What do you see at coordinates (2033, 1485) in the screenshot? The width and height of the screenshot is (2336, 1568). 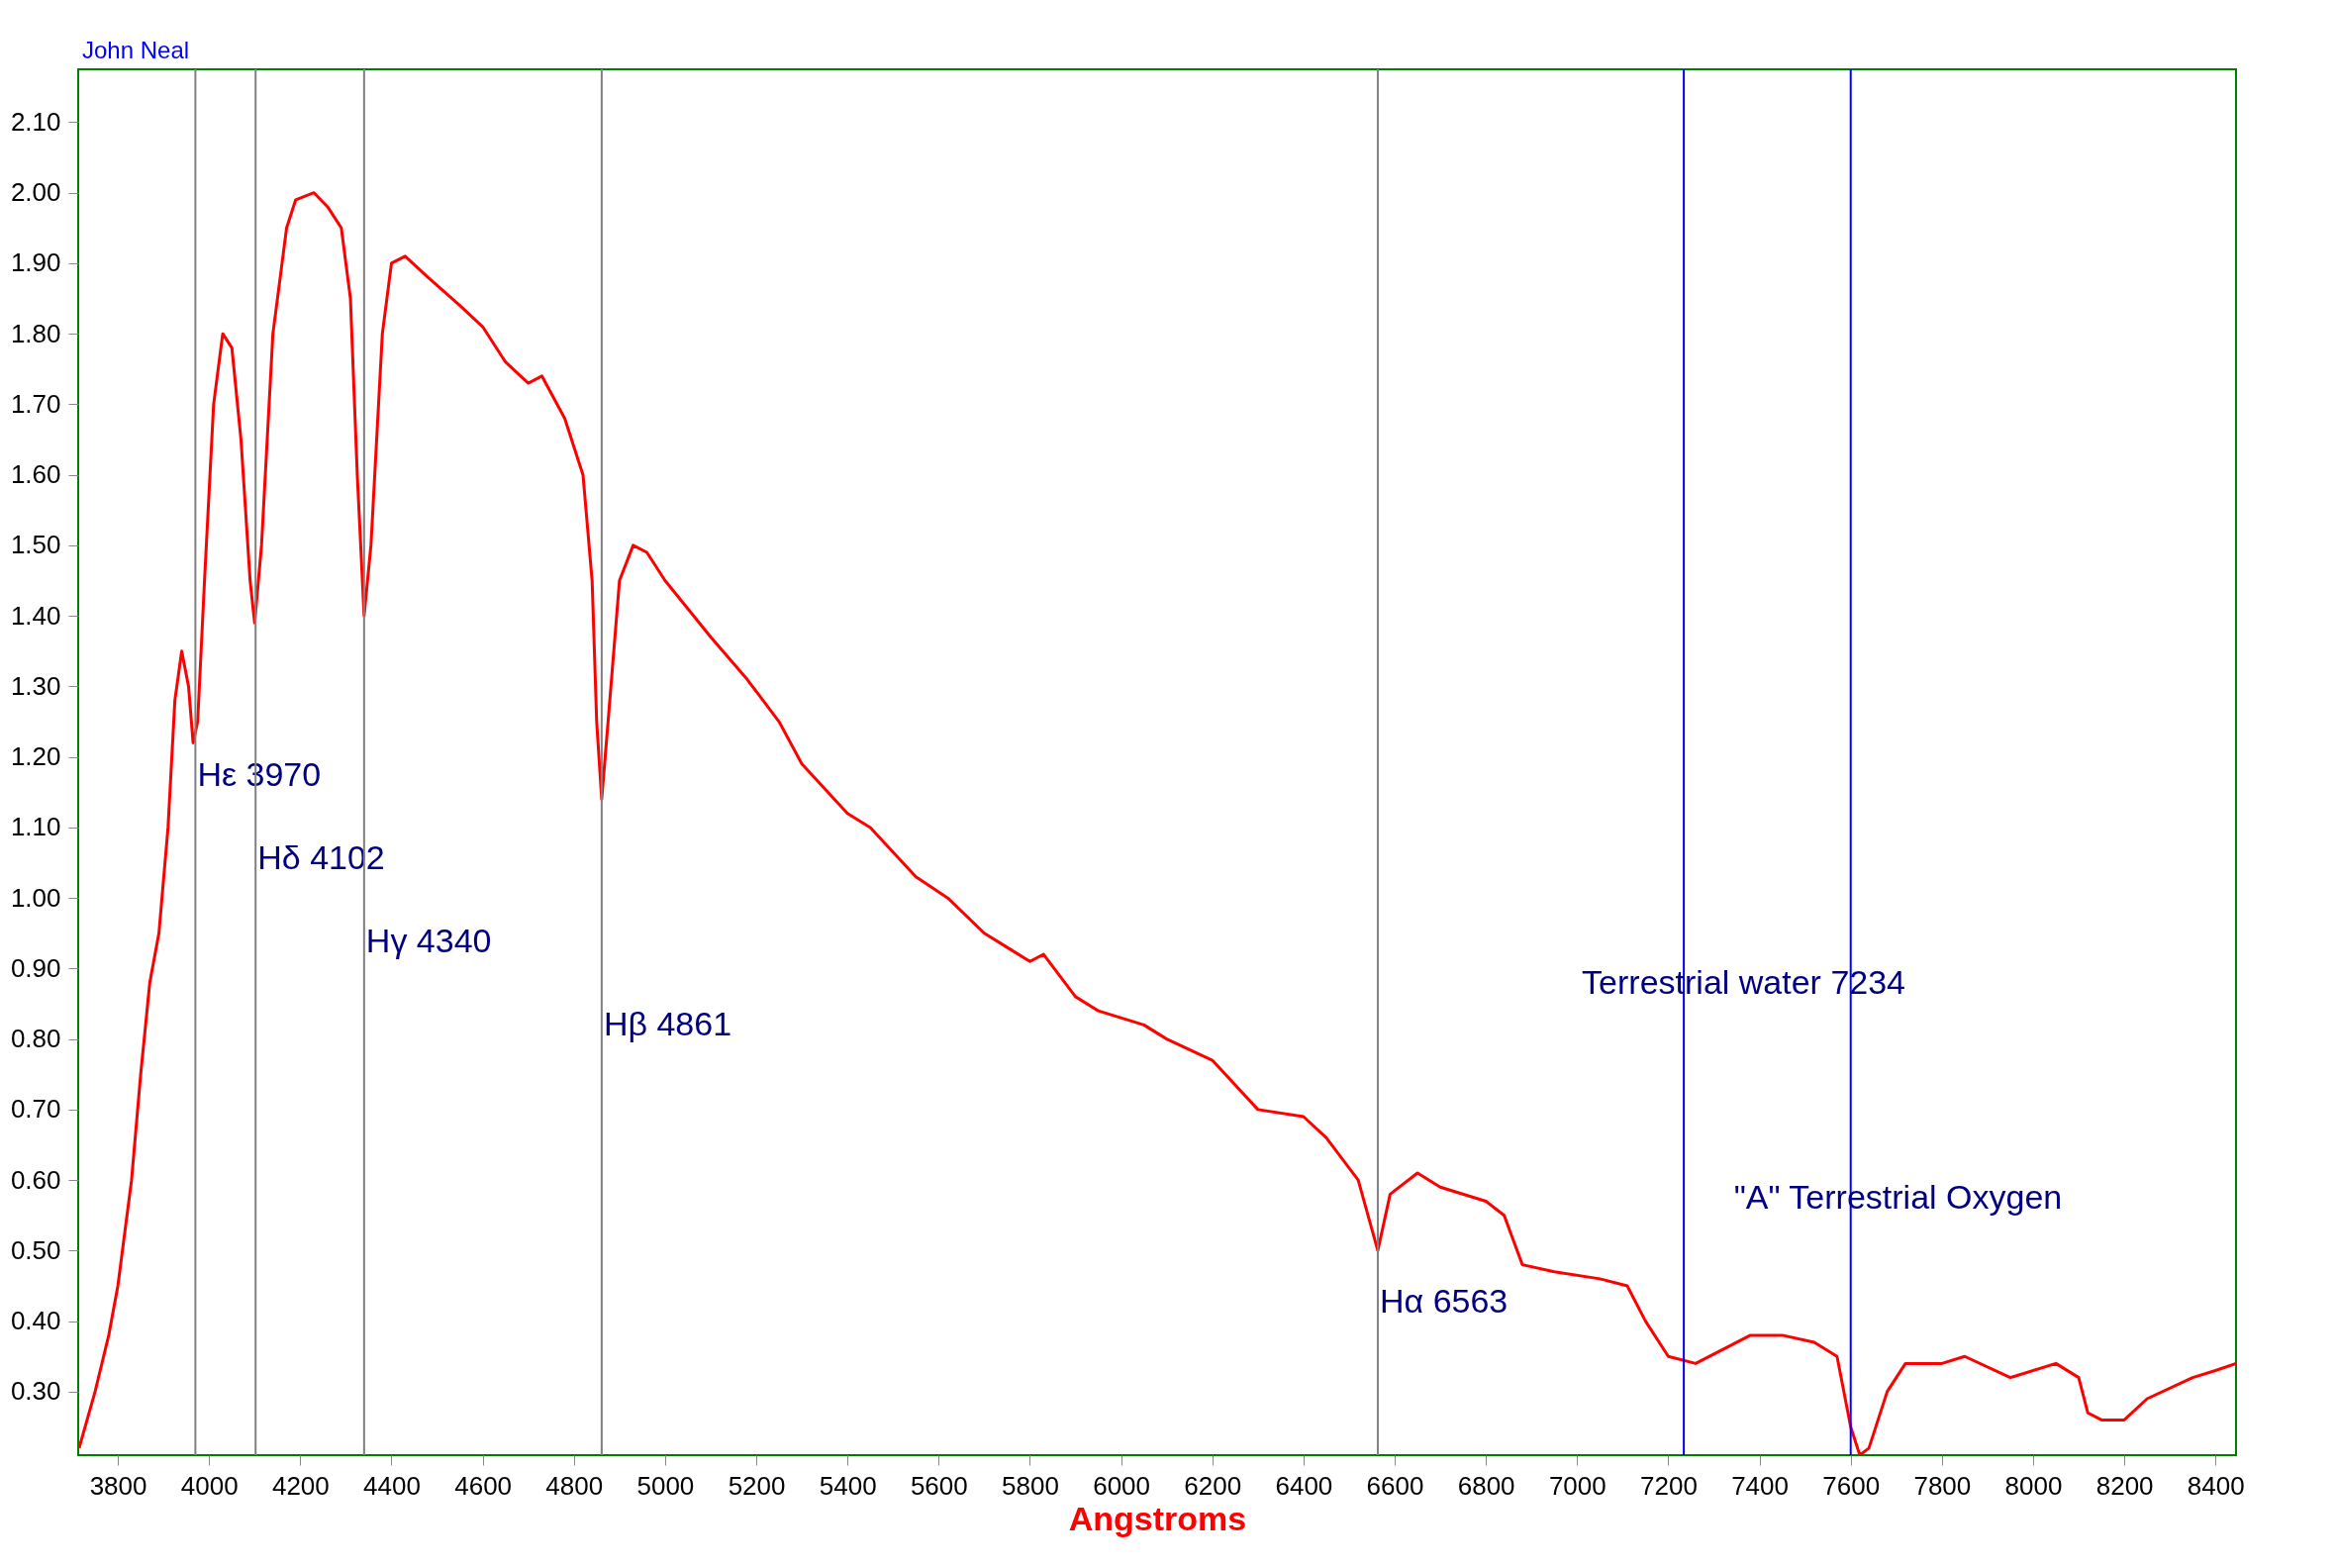 I see `x-tick-label: 8000` at bounding box center [2033, 1485].